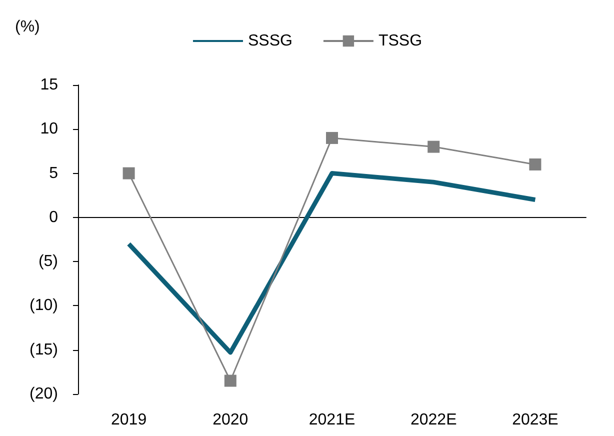 The image size is (614, 436). I want to click on x-tick-label: 2021E, so click(332, 420).